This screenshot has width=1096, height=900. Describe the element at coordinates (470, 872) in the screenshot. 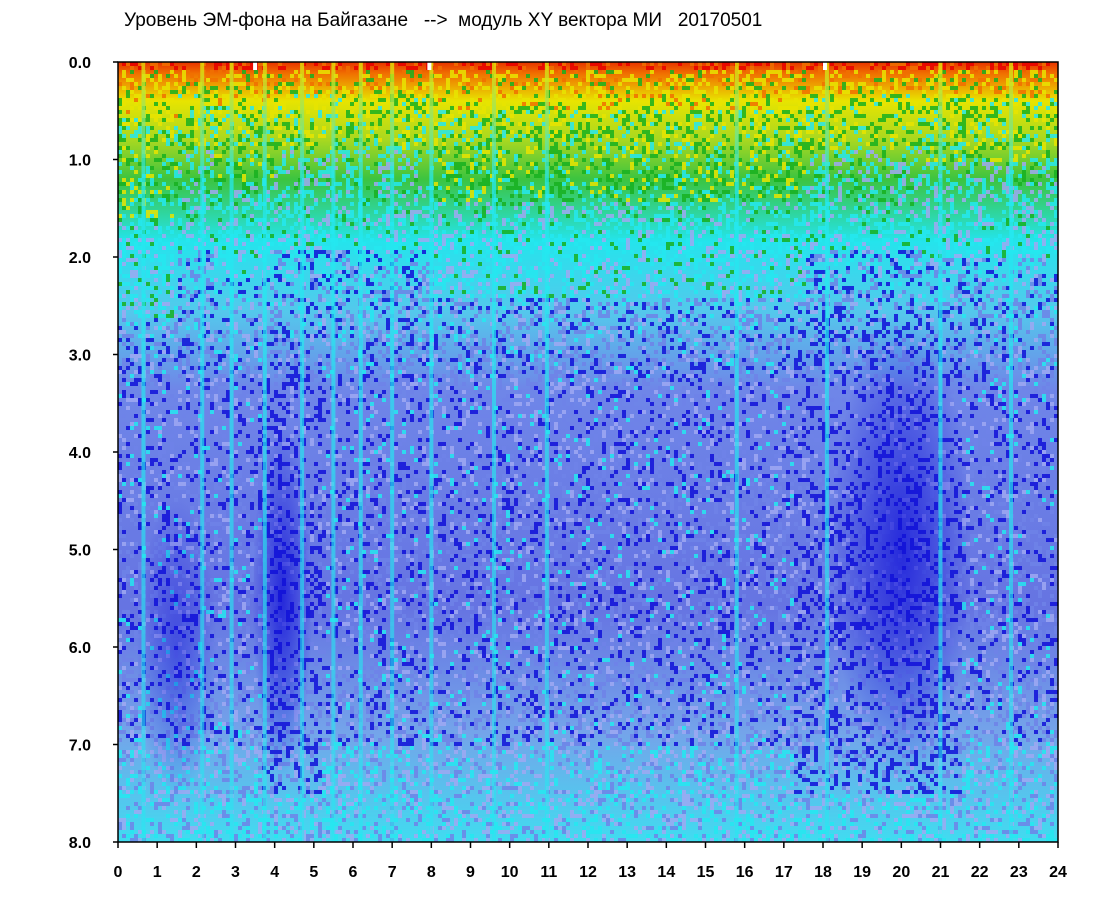

I see `x-tick-label: 9` at that location.